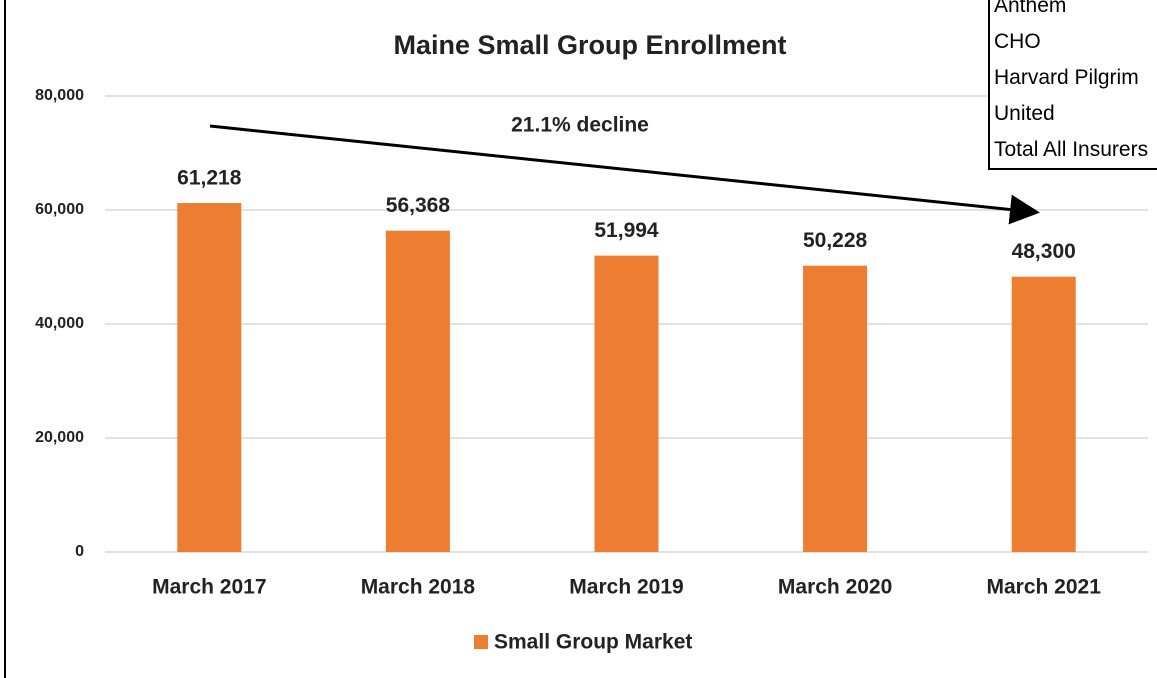 The height and width of the screenshot is (678, 1157). What do you see at coordinates (418, 205) in the screenshot?
I see `data-label: 56,368` at bounding box center [418, 205].